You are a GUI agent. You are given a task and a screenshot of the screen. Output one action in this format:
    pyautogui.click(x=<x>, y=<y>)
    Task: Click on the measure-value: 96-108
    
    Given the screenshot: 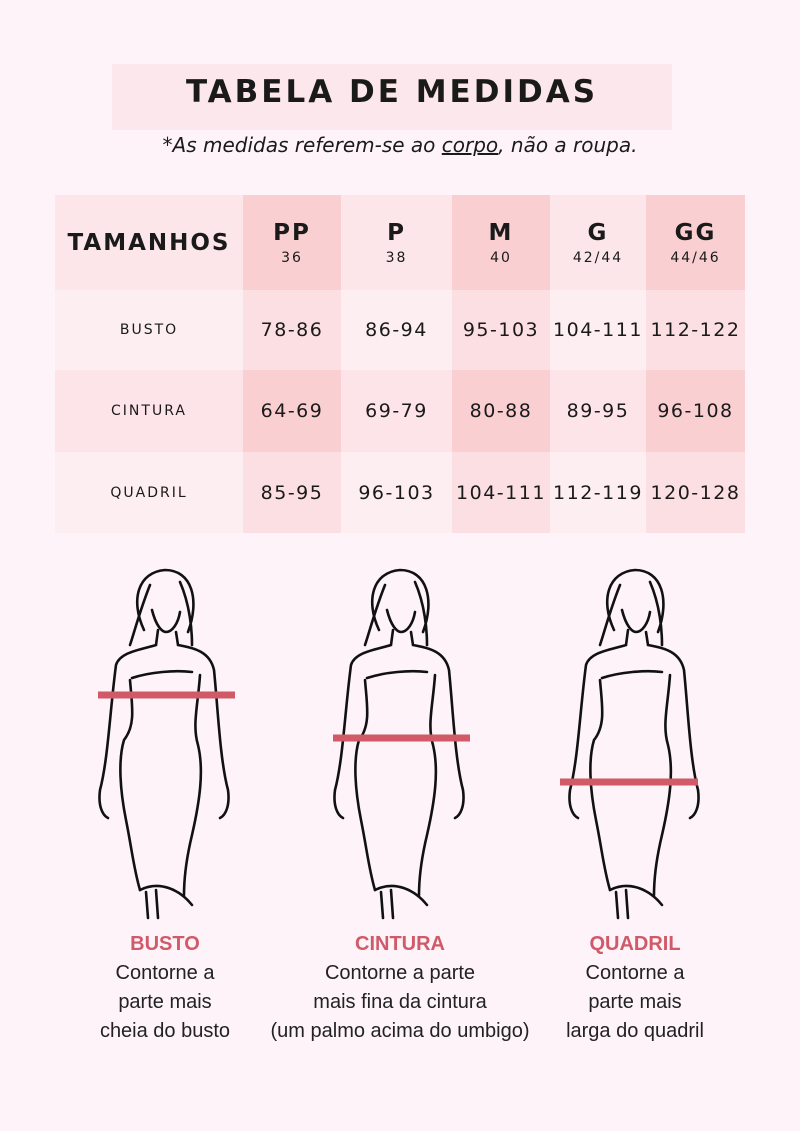 What is the action you would take?
    pyautogui.click(x=695, y=411)
    